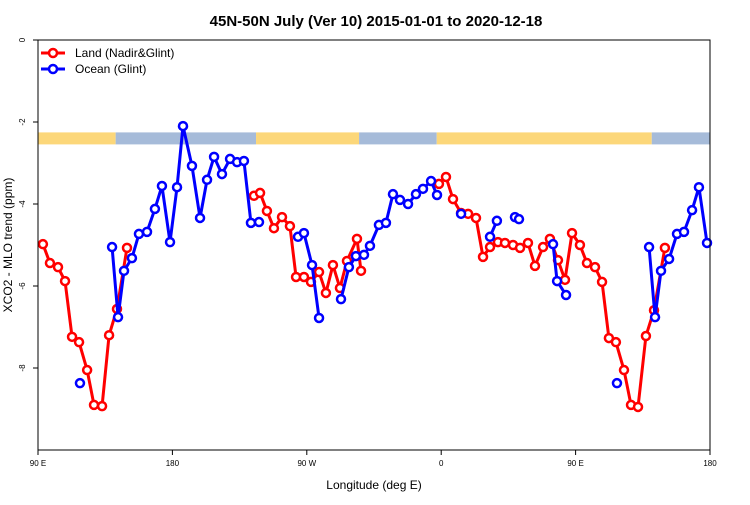 The image size is (750, 505). What do you see at coordinates (110, 69) in the screenshot?
I see `legend-ocean-label: Ocean (Glint)` at bounding box center [110, 69].